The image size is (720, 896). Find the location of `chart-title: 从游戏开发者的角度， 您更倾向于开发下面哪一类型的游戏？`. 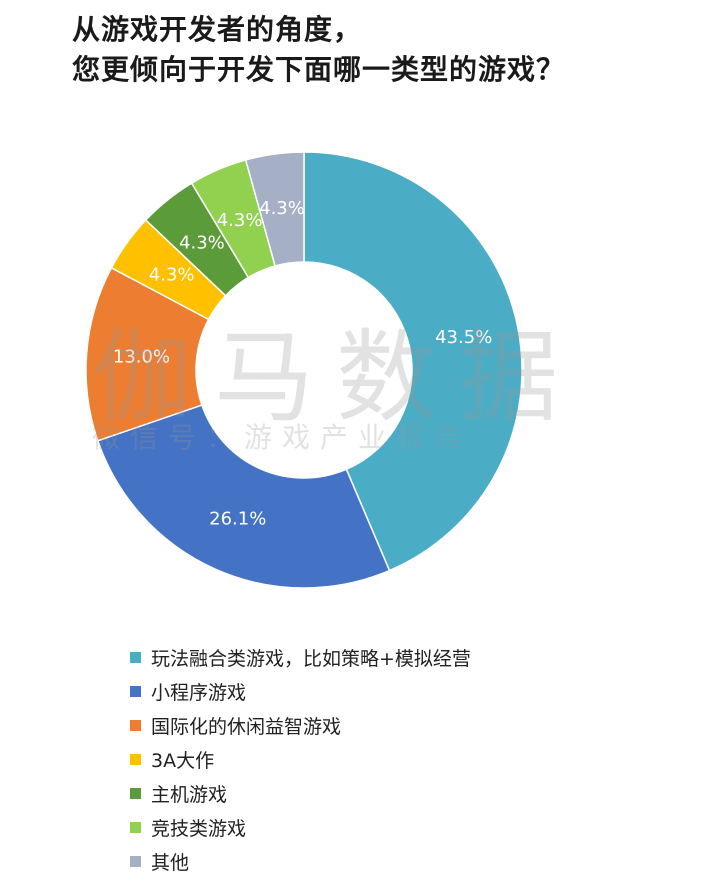

chart-title: 从游戏开发者的角度， 您更倾向于开发下面哪一类型的游戏？ is located at coordinates (372, 50).